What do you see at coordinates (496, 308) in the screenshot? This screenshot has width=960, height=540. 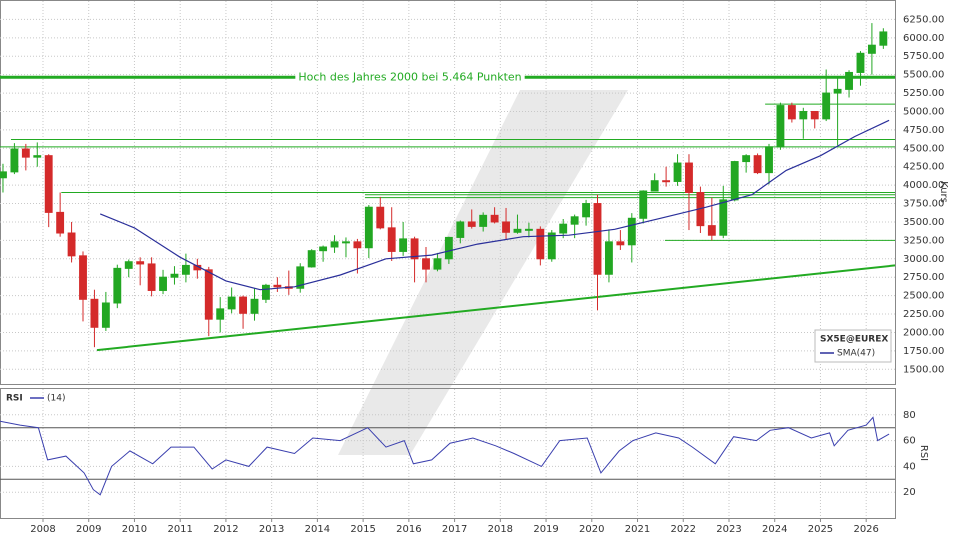 I see `trend-line` at bounding box center [496, 308].